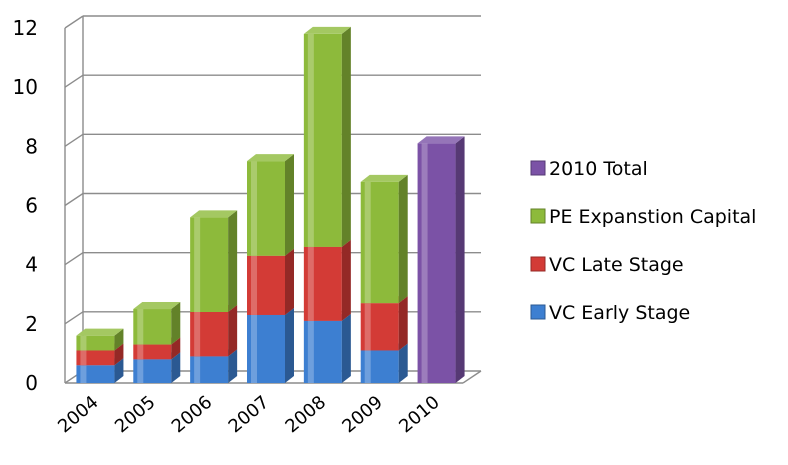 This screenshot has height=465, width=788. What do you see at coordinates (362, 415) in the screenshot?
I see `x-tick-label: 2009` at bounding box center [362, 415].